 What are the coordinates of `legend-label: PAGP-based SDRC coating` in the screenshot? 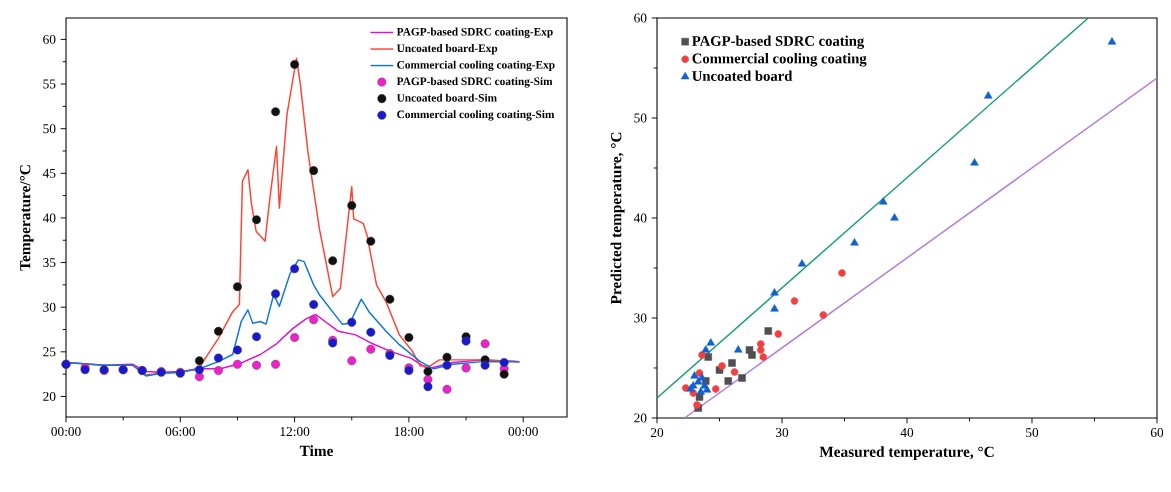 It's located at (778, 42).